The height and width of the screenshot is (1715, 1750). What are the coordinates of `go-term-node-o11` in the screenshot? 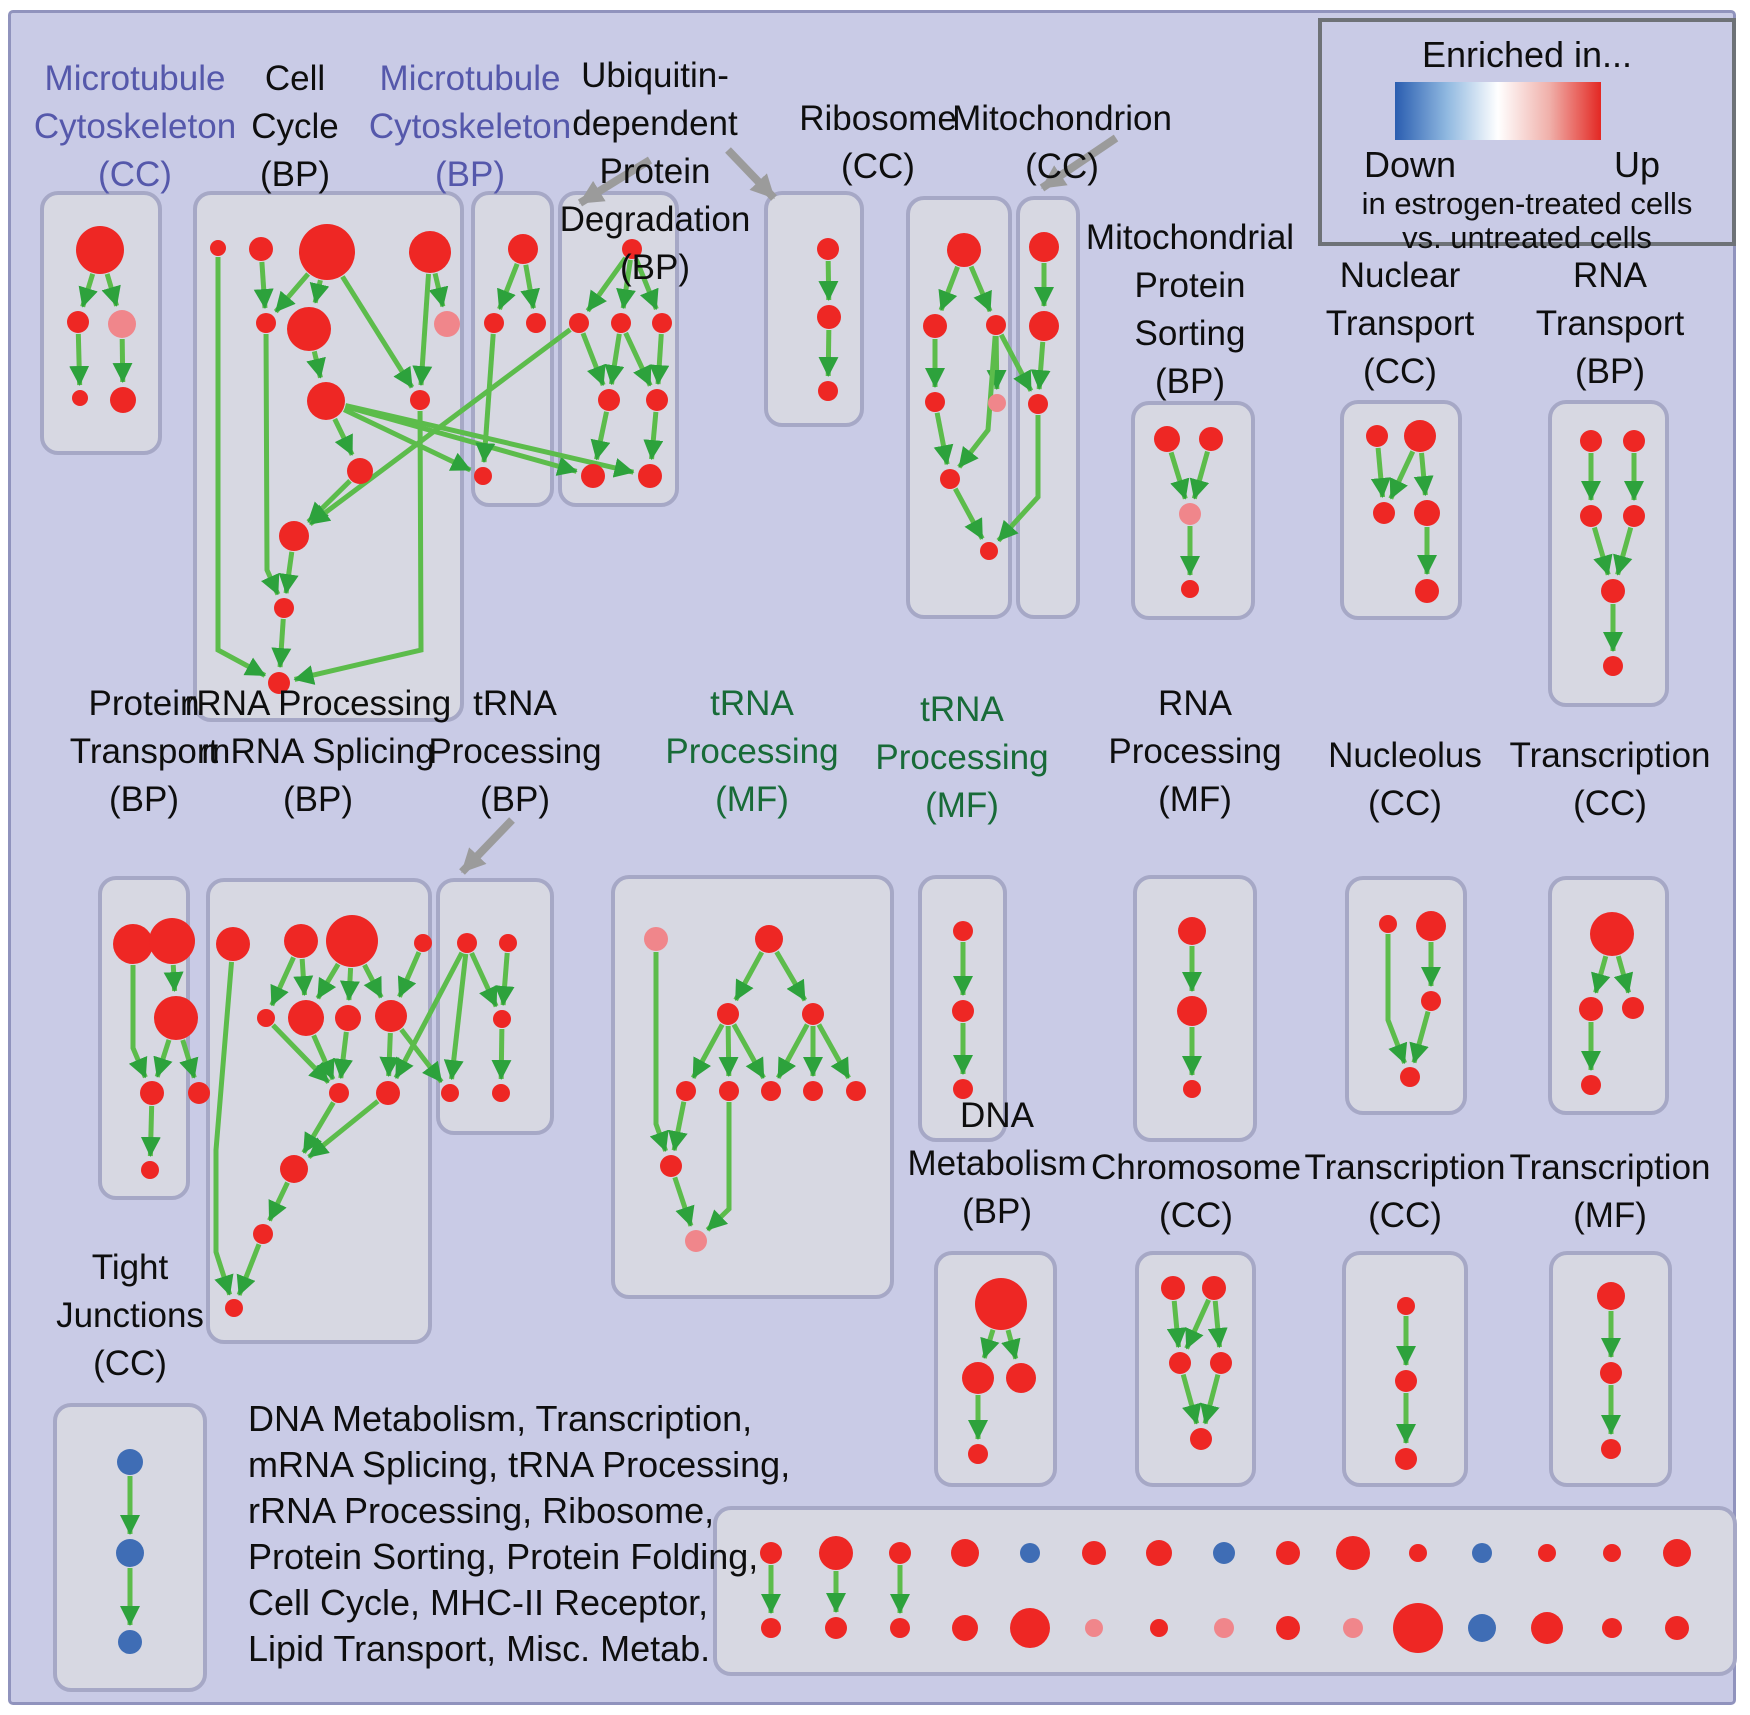 It's located at (1418, 1553).